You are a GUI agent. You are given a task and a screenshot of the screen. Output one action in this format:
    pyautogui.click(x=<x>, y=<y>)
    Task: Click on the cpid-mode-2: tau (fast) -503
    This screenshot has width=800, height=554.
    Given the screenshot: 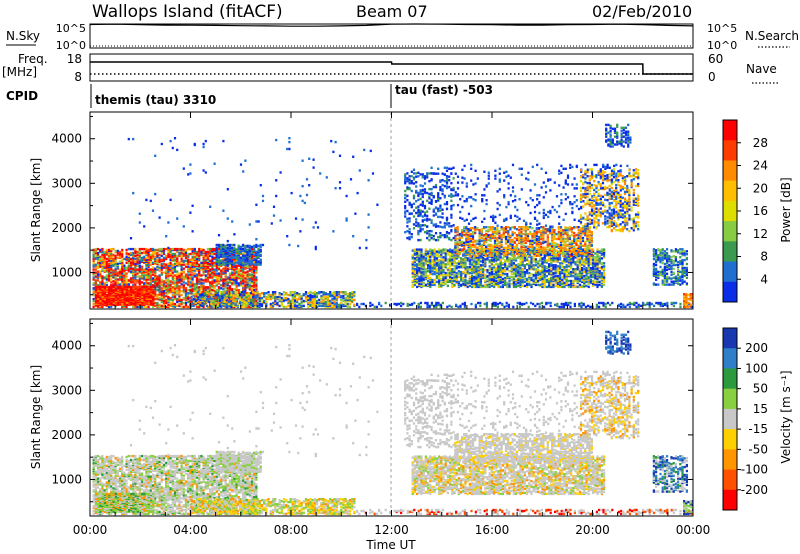 What is the action you would take?
    pyautogui.click(x=444, y=90)
    